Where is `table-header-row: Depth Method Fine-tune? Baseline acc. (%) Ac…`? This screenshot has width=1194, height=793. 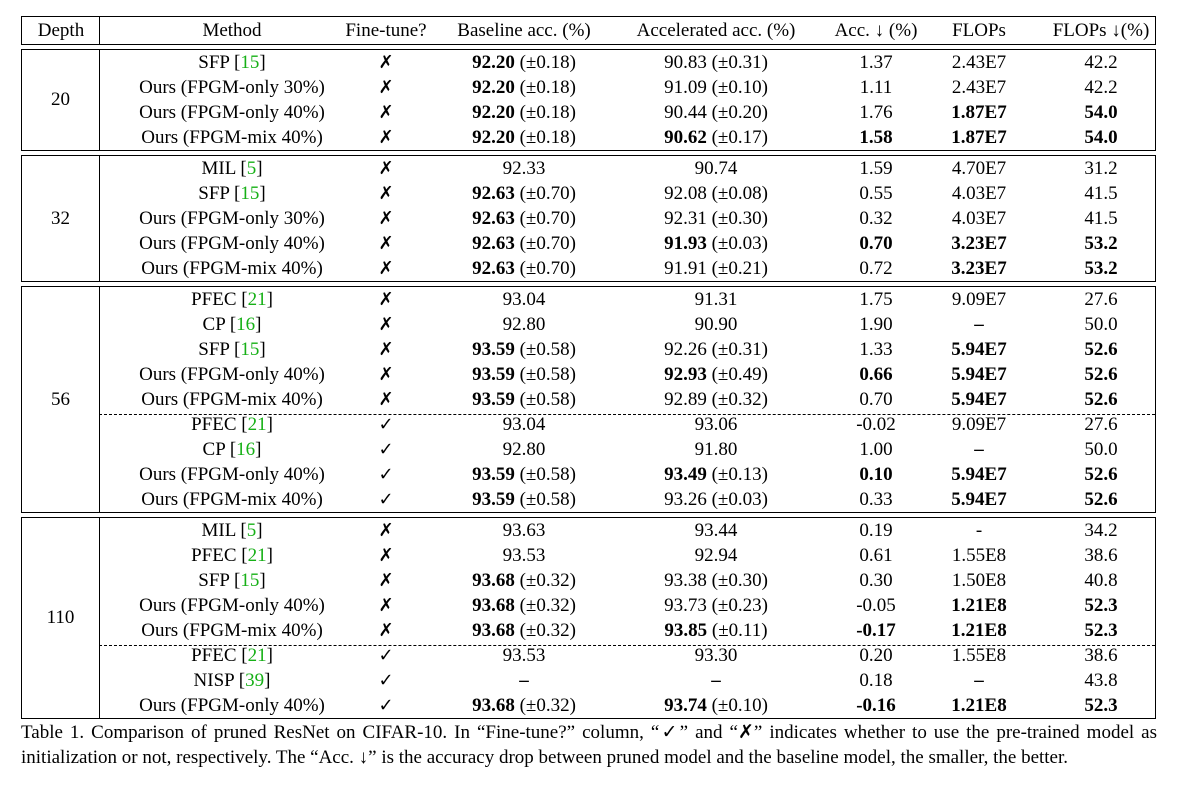
table-header-row: Depth Method Fine-tune? Baseline acc. (%) Ac… is located at coordinates (588, 30).